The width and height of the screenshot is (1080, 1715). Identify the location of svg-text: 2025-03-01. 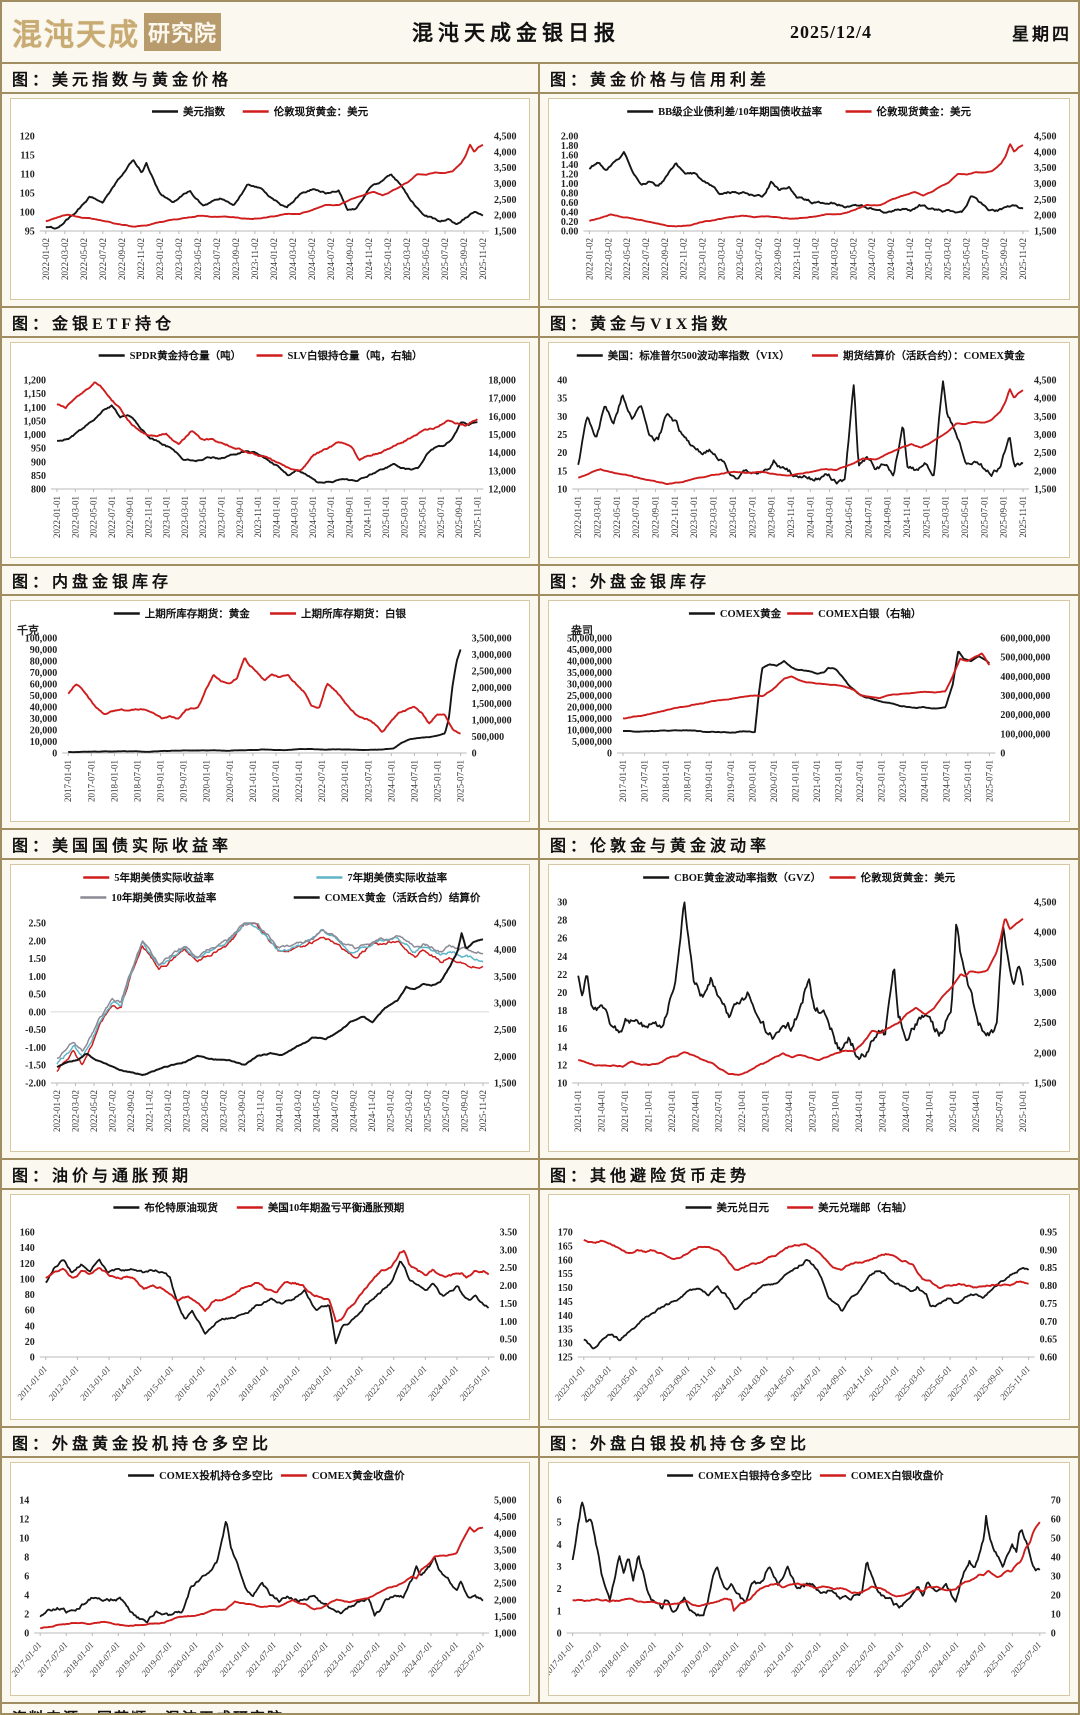
(404, 517).